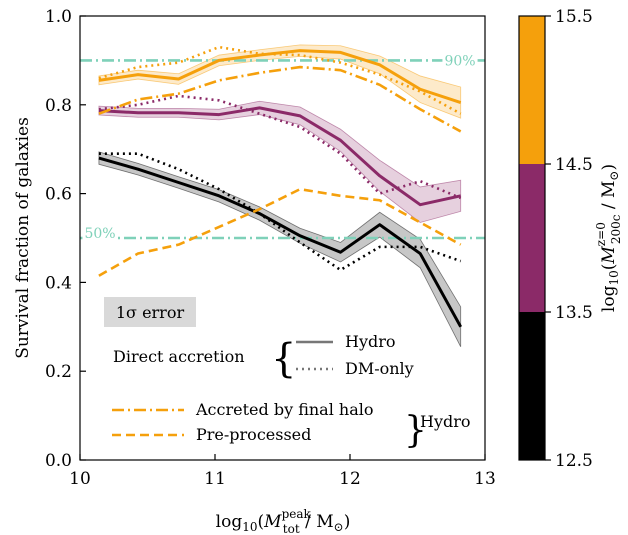 The height and width of the screenshot is (535, 628). What do you see at coordinates (280, 77) in the screenshot?
I see `series-line-14.5-15.5-solid` at bounding box center [280, 77].